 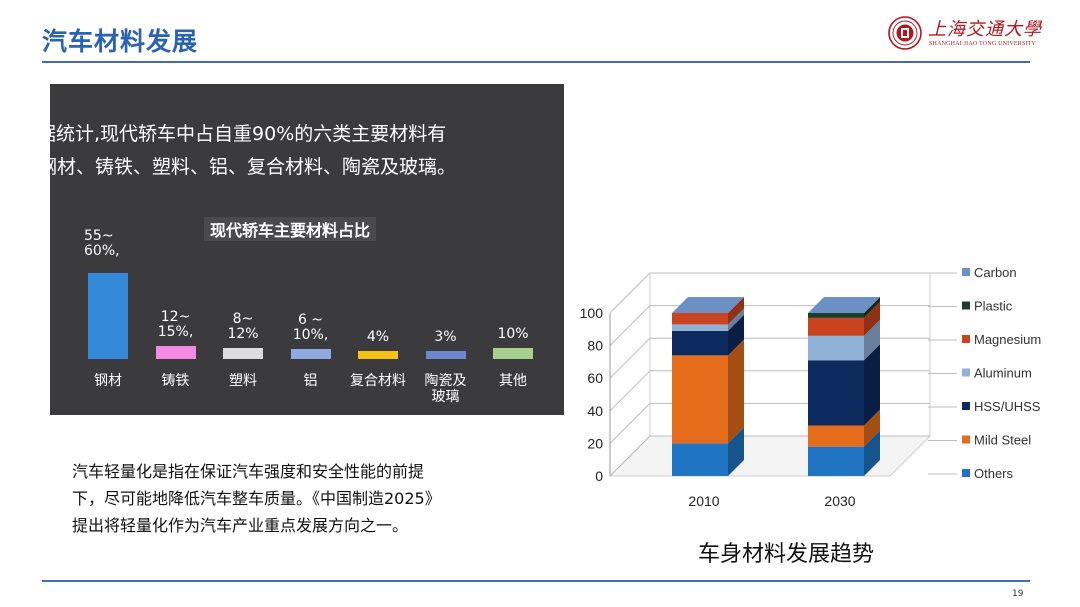 I want to click on material-category-label: 铸铁, so click(x=175, y=381).